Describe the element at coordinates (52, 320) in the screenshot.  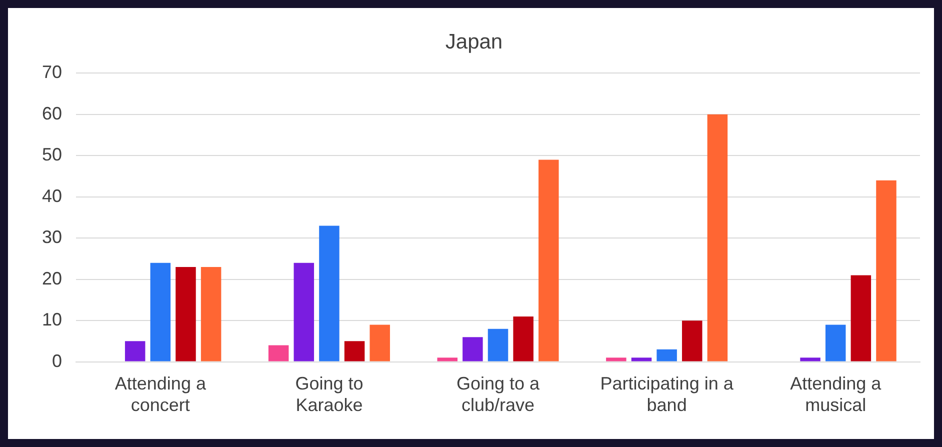
I see `y-tick-label: 10` at that location.